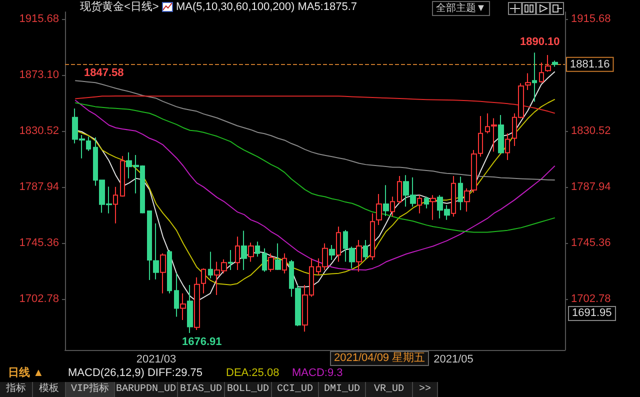 The width and height of the screenshot is (640, 397). Describe the element at coordinates (317, 373) in the screenshot. I see `text: MACD:9.3` at that location.